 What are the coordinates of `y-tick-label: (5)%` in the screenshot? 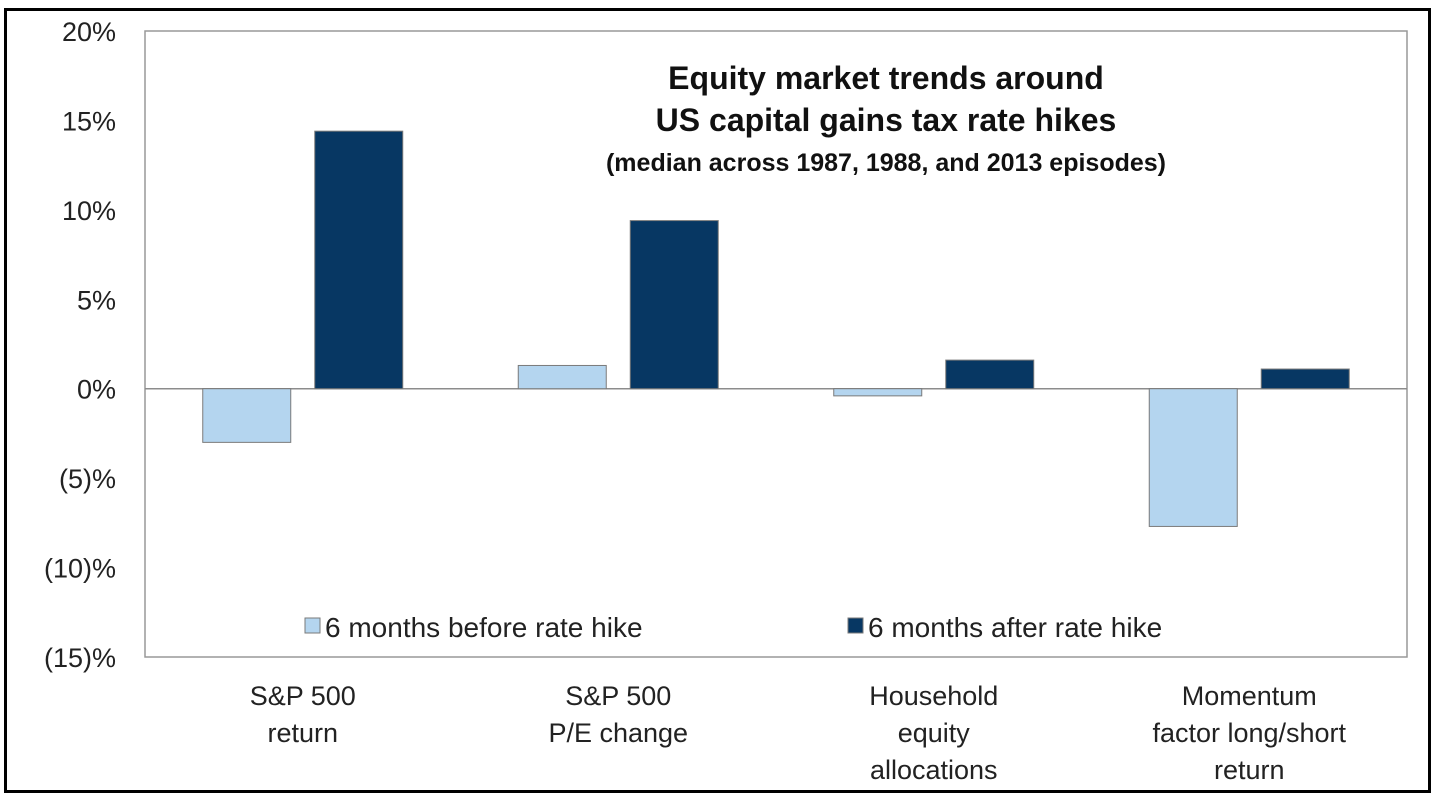 It's located at (87, 479).